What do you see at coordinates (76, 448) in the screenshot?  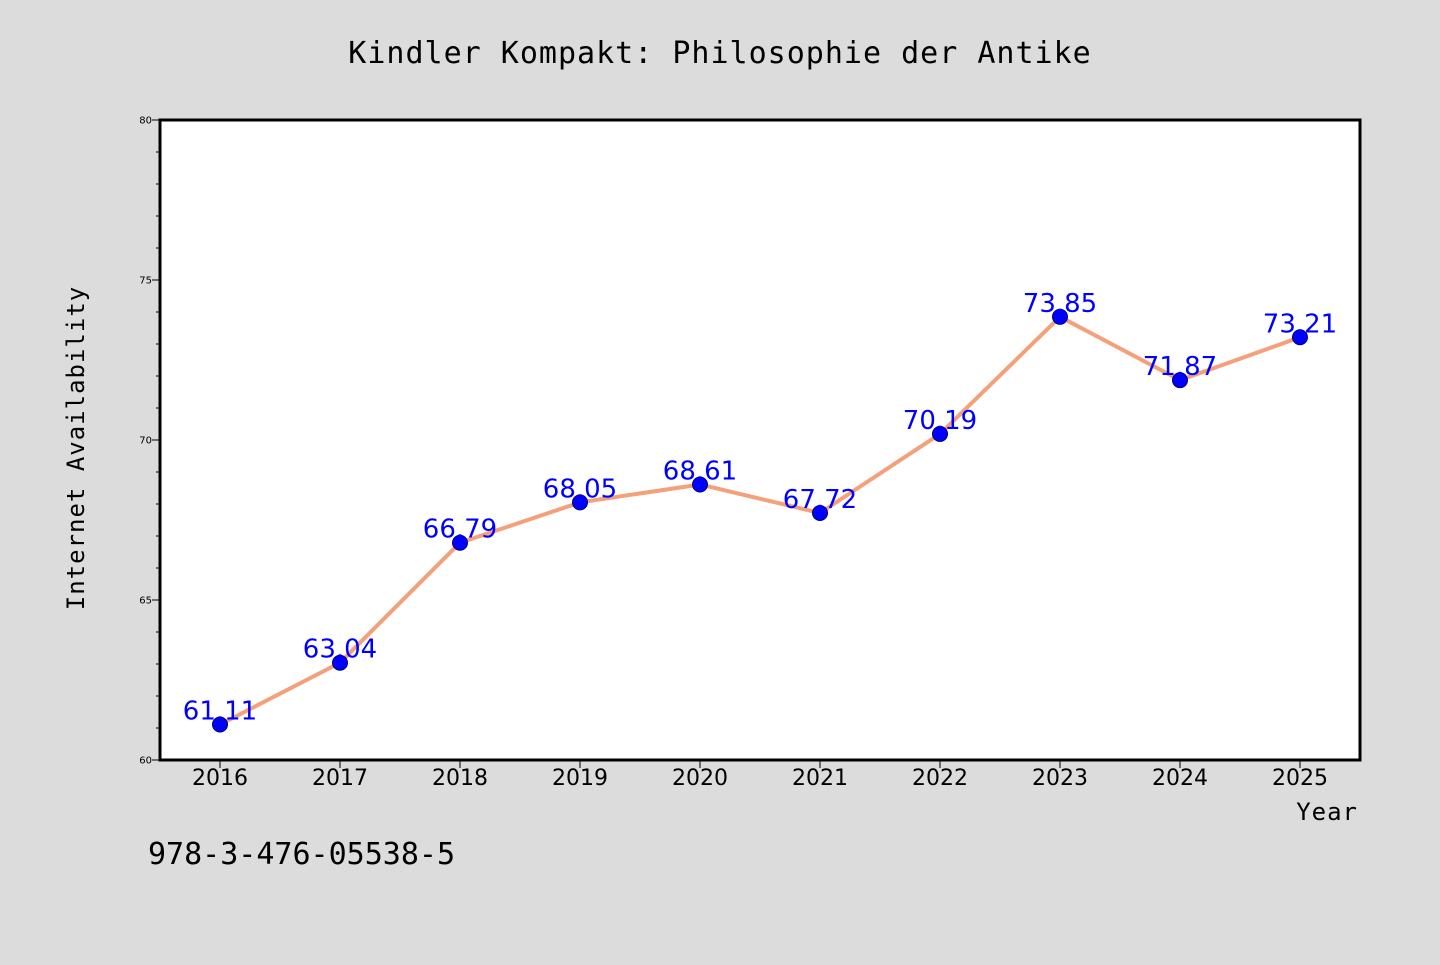 I see `y-axis-title: Internet Availability` at bounding box center [76, 448].